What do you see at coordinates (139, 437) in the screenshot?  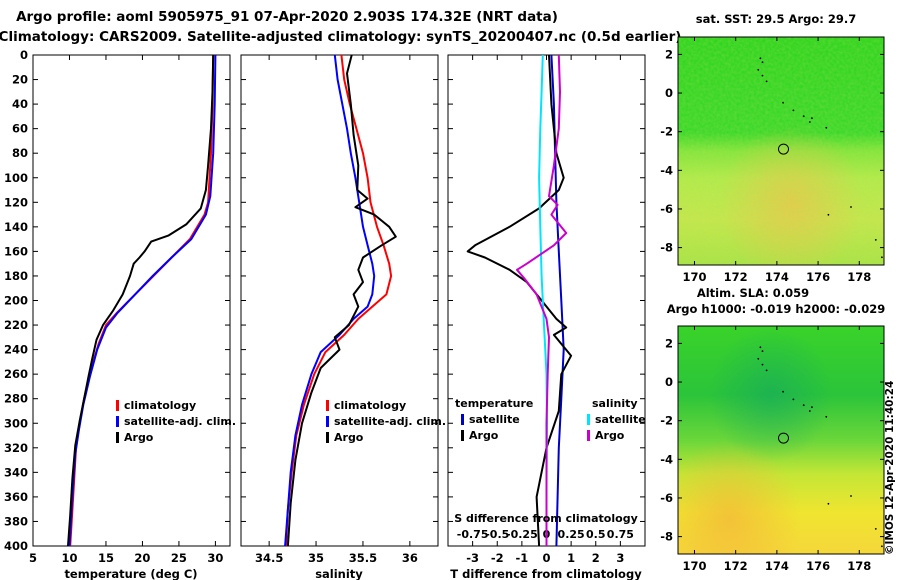 I see `legend-label-argo: Argo` at bounding box center [139, 437].